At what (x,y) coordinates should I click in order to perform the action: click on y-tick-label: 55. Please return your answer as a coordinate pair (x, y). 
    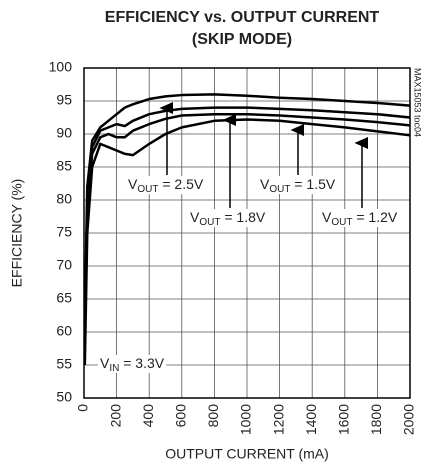
    Looking at the image, I should click on (64, 364).